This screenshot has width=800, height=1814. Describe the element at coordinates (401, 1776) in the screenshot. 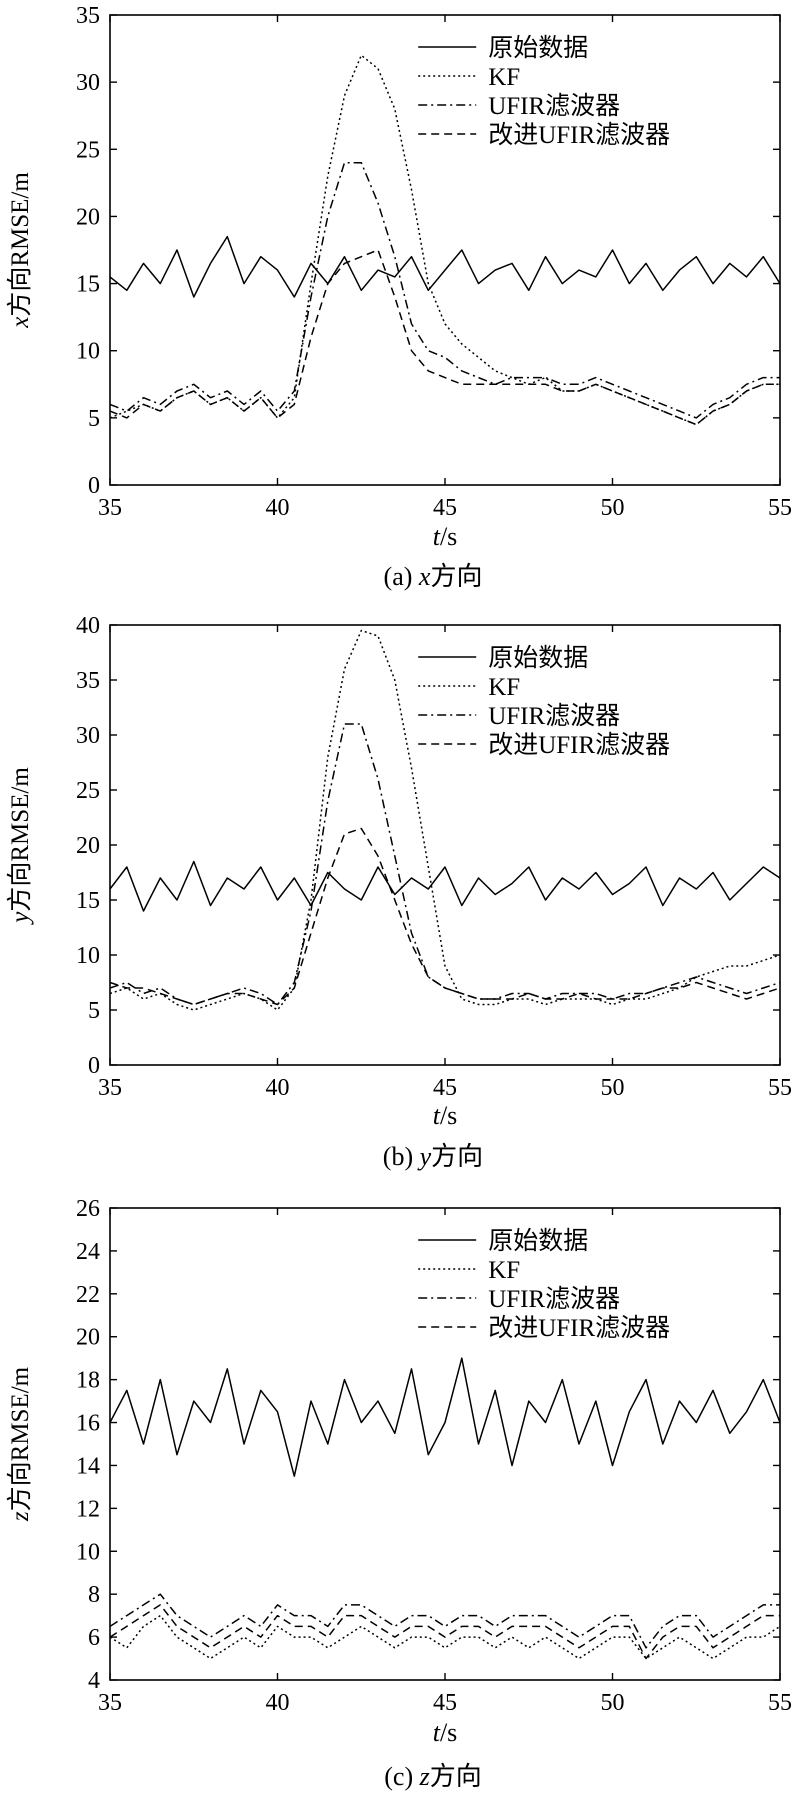

I see `caption-index: (c)` at that location.